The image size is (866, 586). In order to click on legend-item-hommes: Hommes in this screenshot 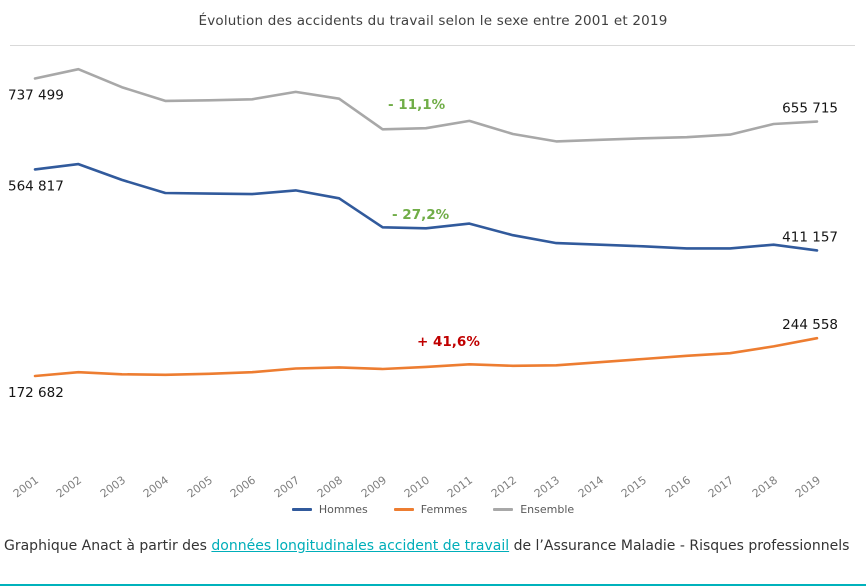, I will do `click(329, 509)`.